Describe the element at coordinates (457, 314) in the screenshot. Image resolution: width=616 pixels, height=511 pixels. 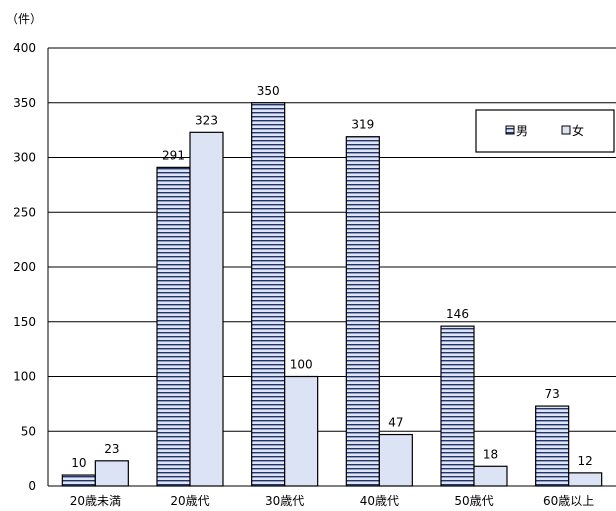
I see `data-label-male: 146` at that location.